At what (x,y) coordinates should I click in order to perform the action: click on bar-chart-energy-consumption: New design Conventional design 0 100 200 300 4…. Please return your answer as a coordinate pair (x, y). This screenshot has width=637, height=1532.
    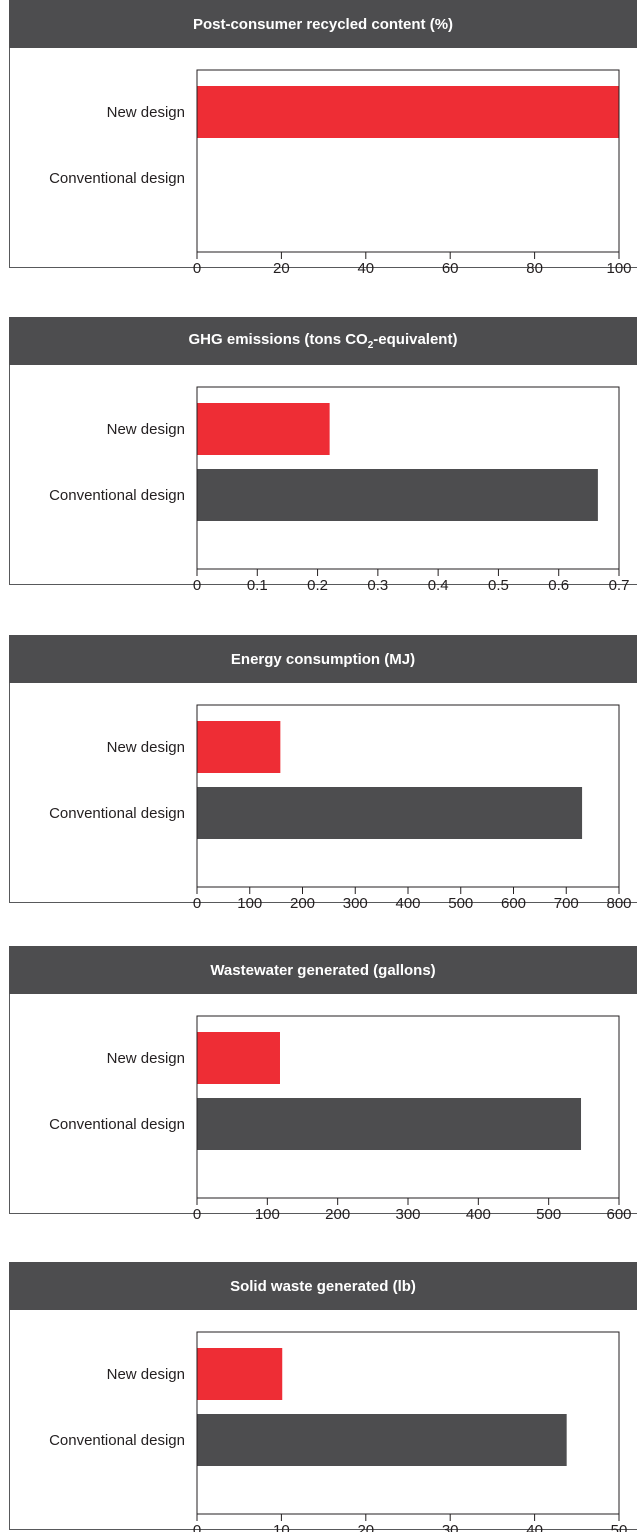
    Looking at the image, I should click on (340, 808).